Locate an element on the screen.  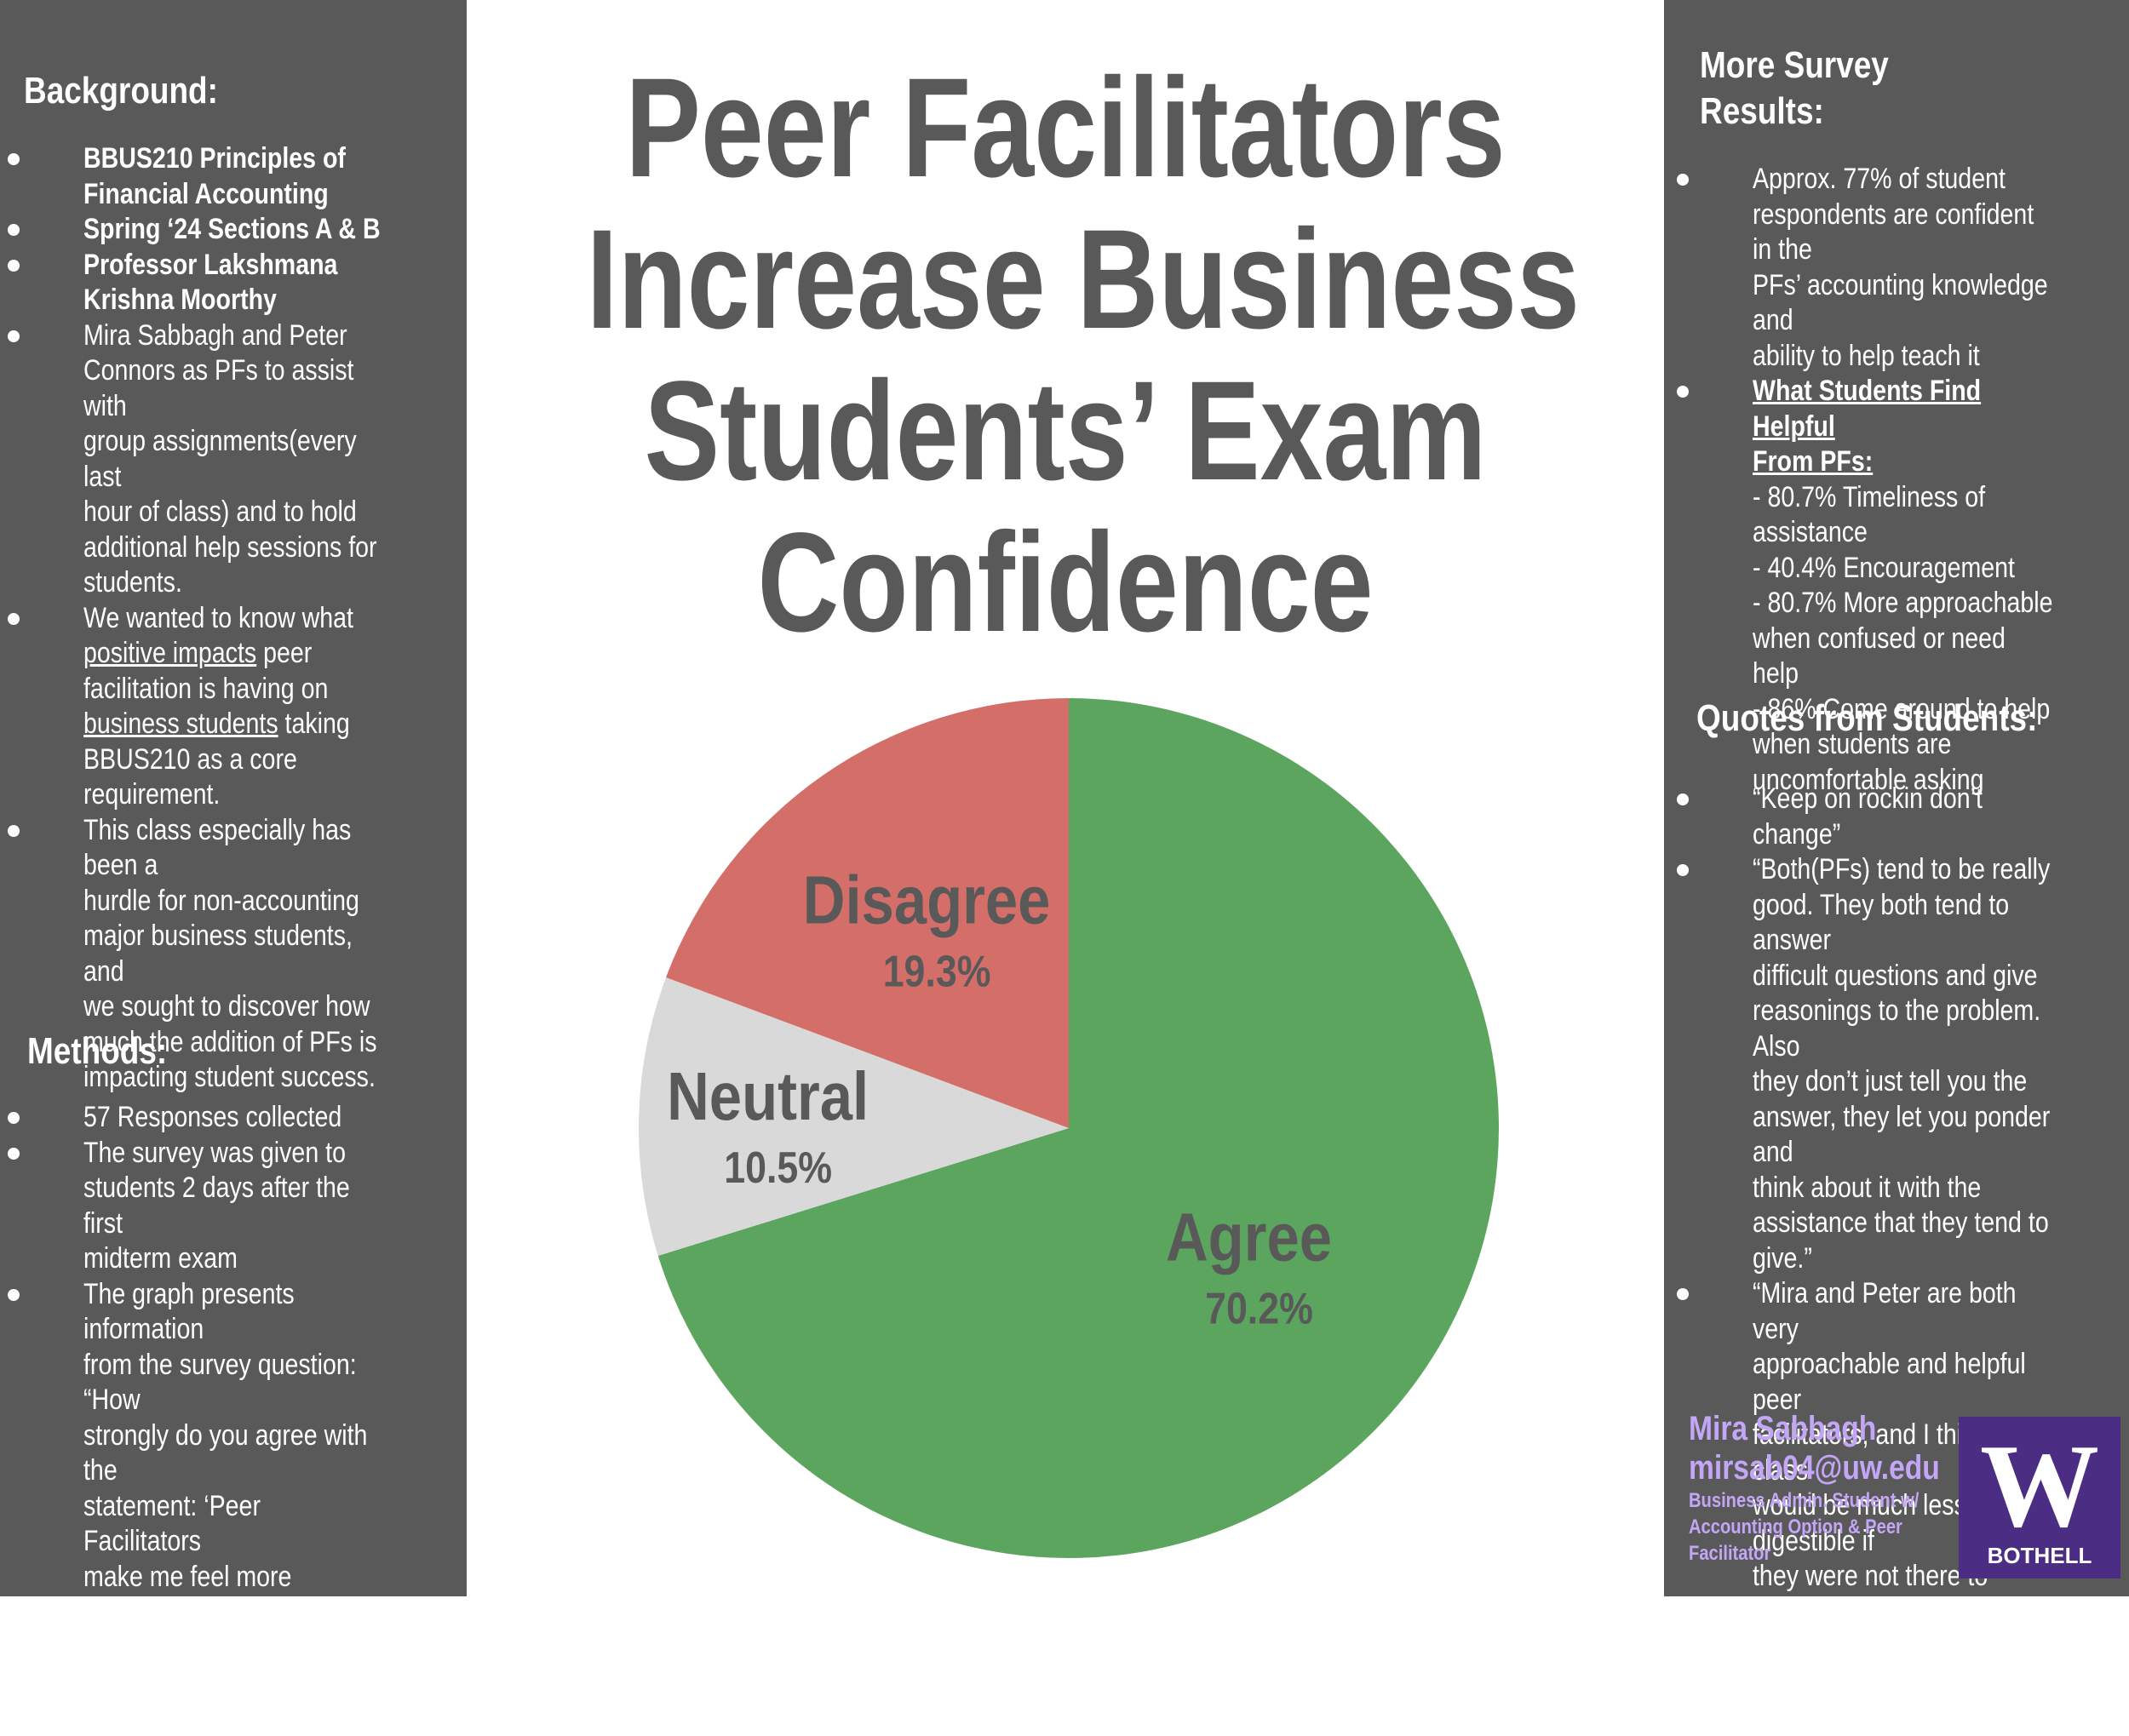
pie-value-agree: 70.2% is located at coordinates (1259, 1309).